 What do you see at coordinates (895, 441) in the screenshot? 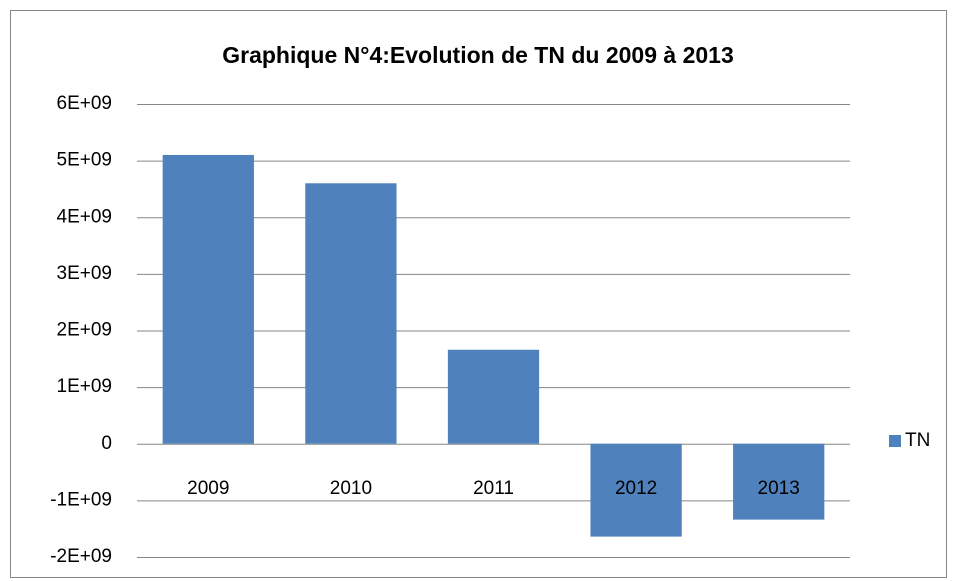
I see `legend-swatch` at bounding box center [895, 441].